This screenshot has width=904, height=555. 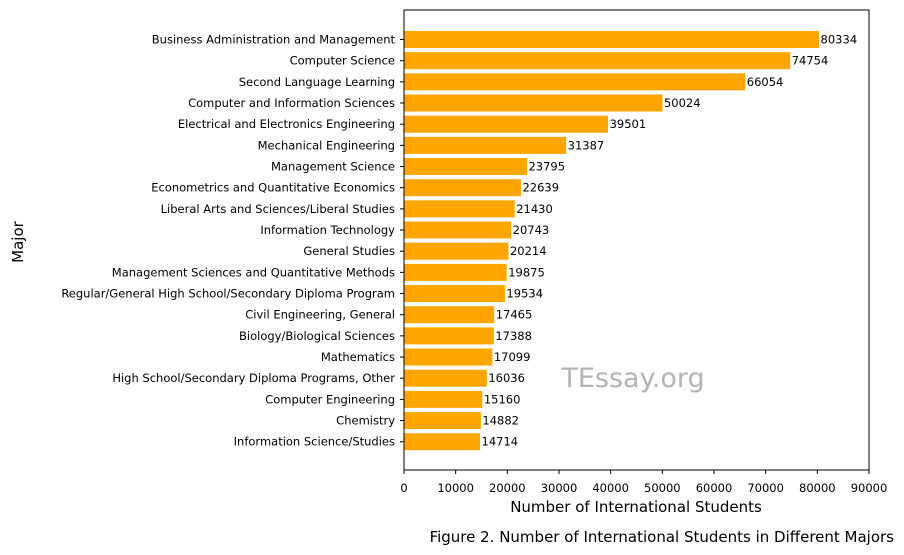 What do you see at coordinates (528, 251) in the screenshot?
I see `value-label-11: 20214` at bounding box center [528, 251].